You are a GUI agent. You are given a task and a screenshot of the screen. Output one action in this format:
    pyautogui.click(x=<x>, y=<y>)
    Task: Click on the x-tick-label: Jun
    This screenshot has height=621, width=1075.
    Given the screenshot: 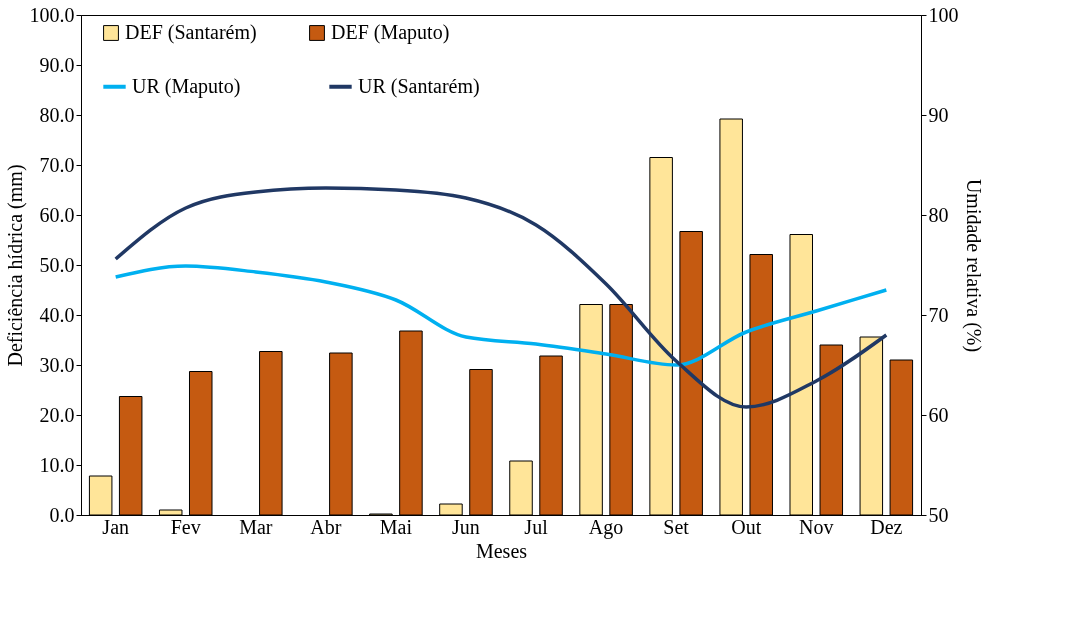 What is the action you would take?
    pyautogui.click(x=466, y=526)
    